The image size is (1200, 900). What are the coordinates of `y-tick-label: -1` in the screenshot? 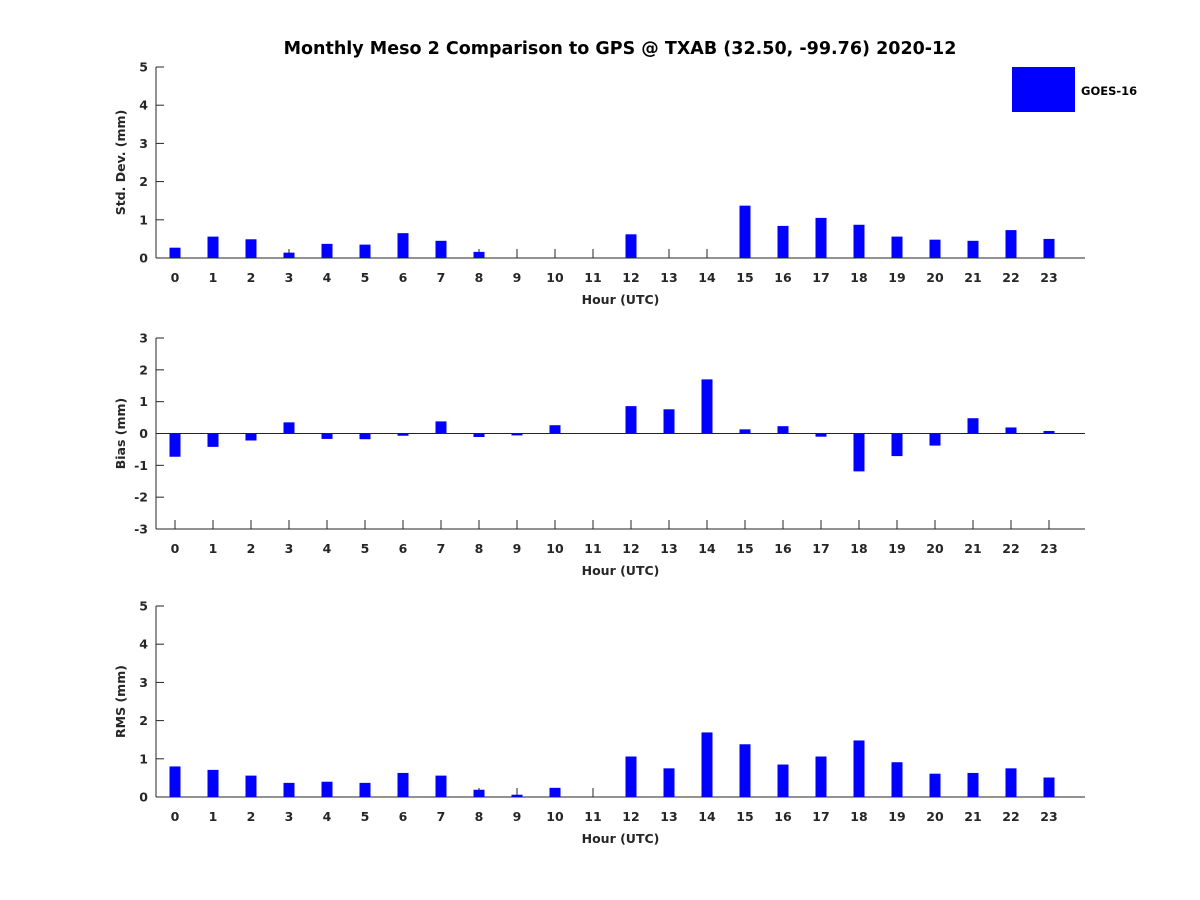 It's located at (141, 465).